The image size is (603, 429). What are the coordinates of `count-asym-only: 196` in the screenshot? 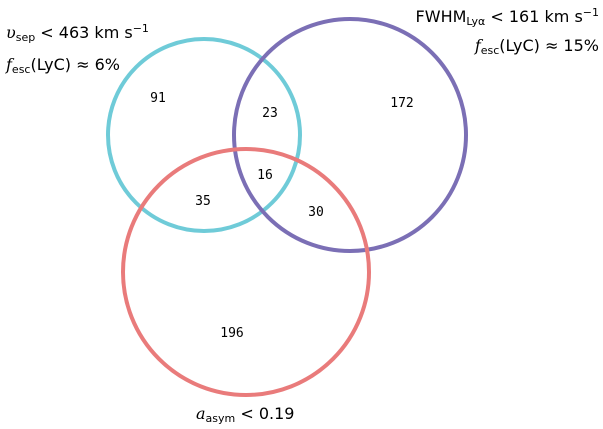 It's located at (231, 333).